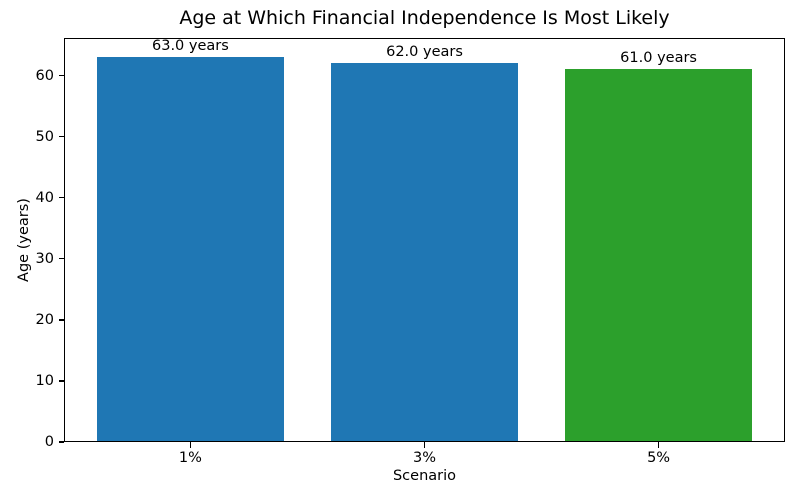 The image size is (800, 500). Describe the element at coordinates (44, 380) in the screenshot. I see `y-tick-label: 10` at that location.